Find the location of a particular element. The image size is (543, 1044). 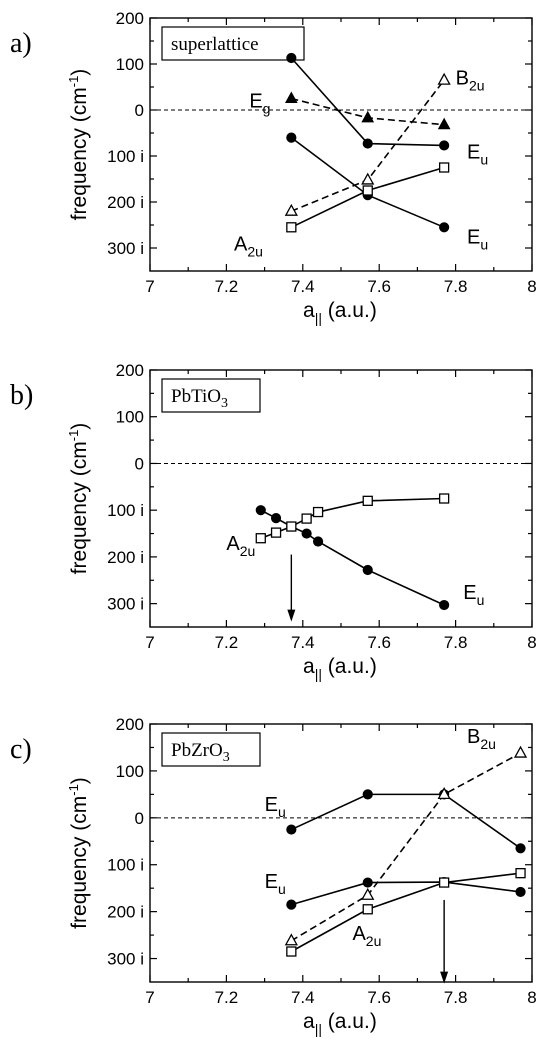

arrow-head is located at coordinates (444, 977).